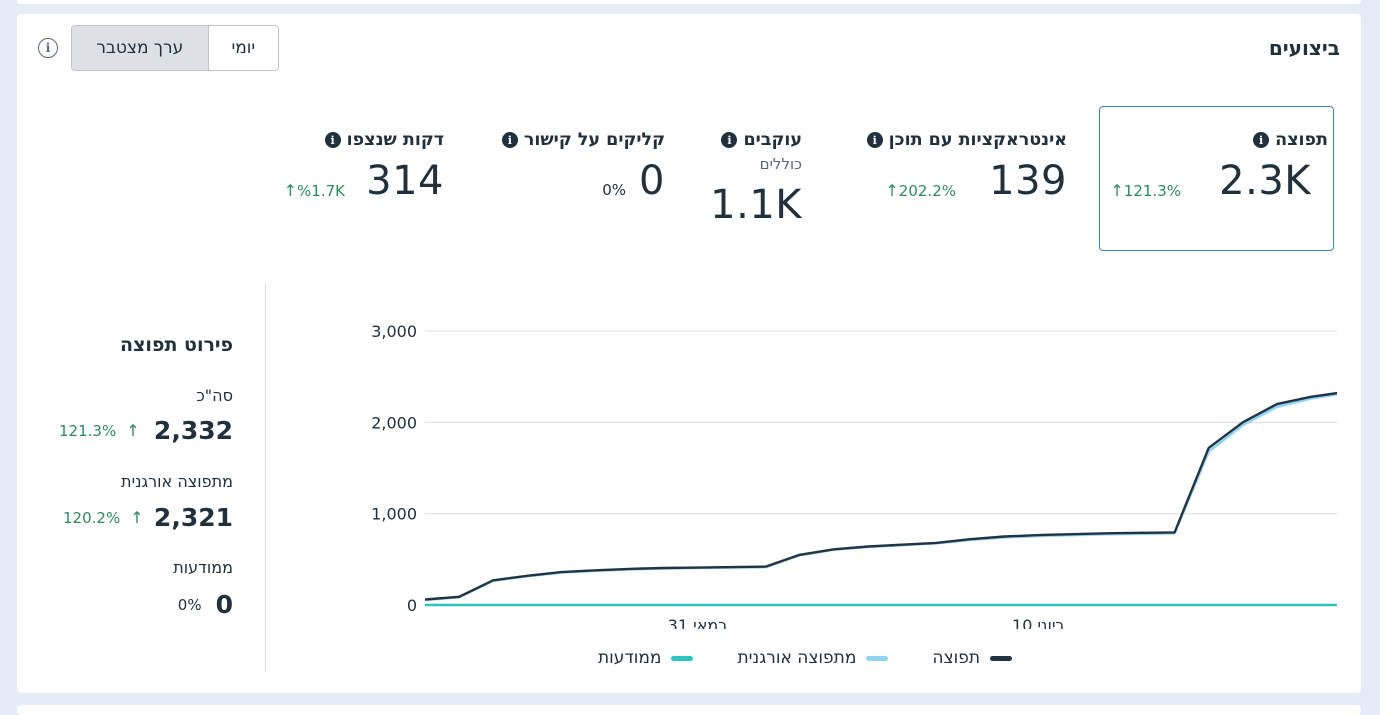 Image resolution: width=1380 pixels, height=715 pixels. I want to click on metric-followers: עוקבים i, so click(761, 140).